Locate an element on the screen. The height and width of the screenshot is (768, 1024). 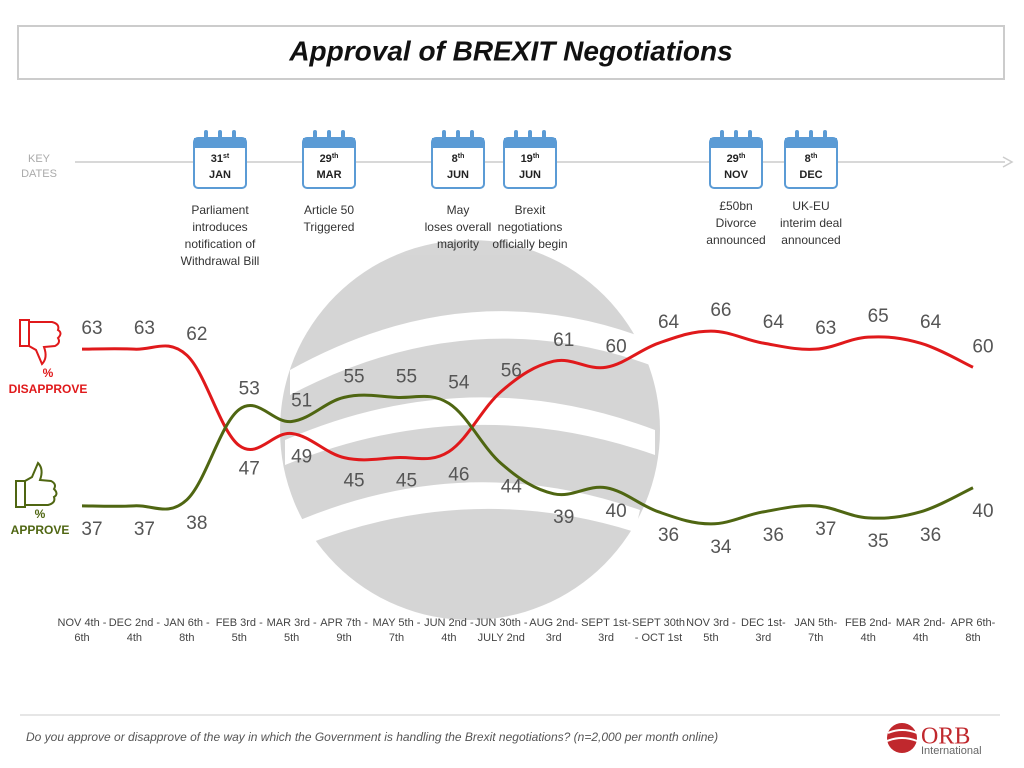
key-date-suffix: st is located at coordinates (226, 156).